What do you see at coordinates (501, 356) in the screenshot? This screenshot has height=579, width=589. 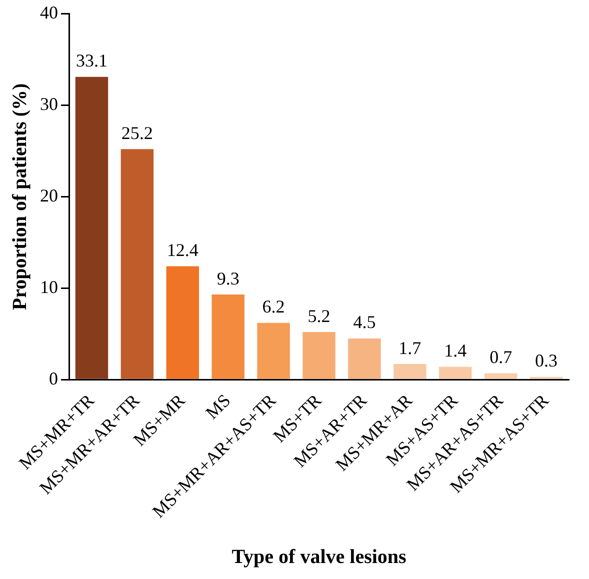 I see `data-label: 0.7` at bounding box center [501, 356].